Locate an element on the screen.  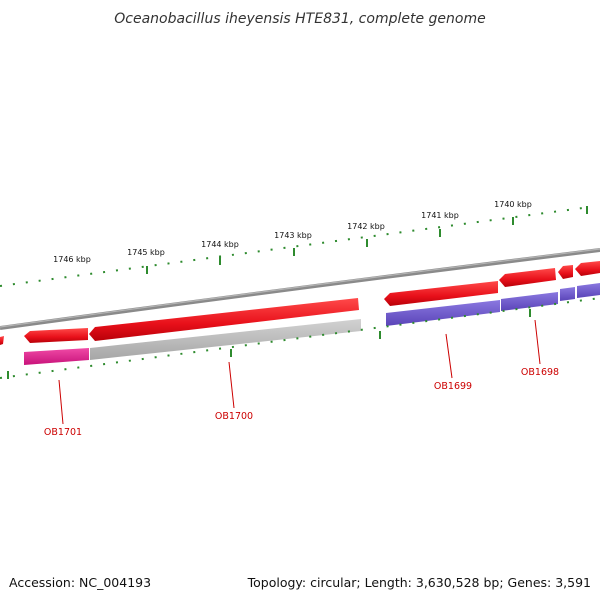
kbp-tick-label: 1746 kbp is located at coordinates (72, 259).